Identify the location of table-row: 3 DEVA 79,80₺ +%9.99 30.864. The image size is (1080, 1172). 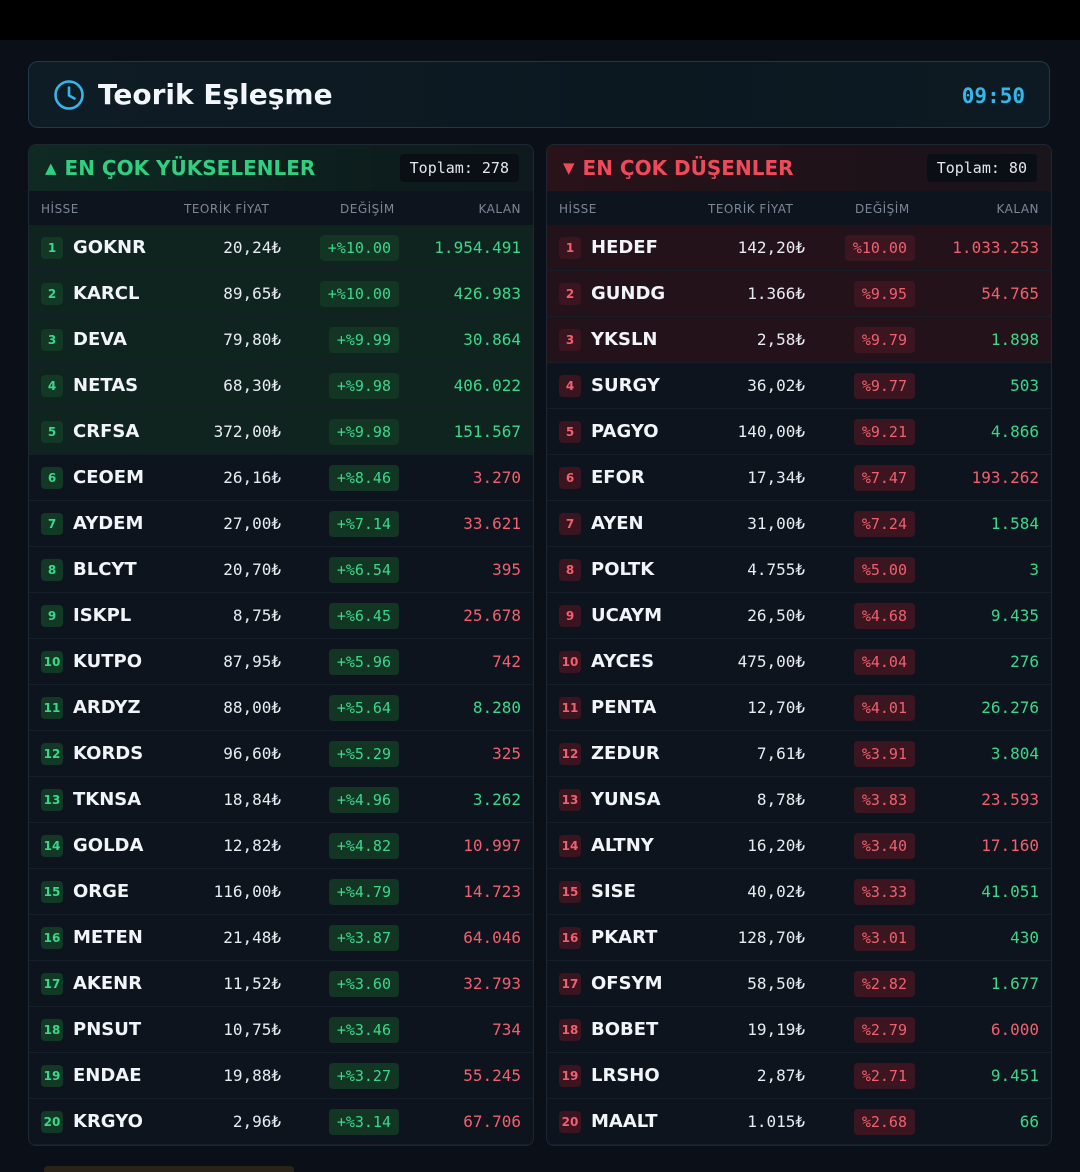
(281, 340).